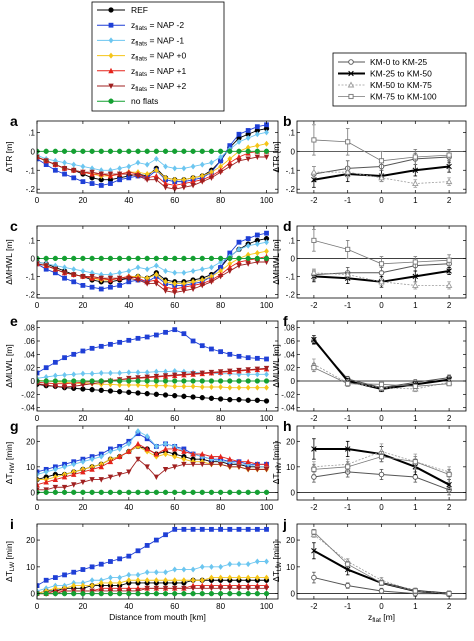 Image resolution: width=474 pixels, height=641 pixels. What do you see at coordinates (449, 305) in the screenshot?
I see `x-tick-label: 2` at bounding box center [449, 305].